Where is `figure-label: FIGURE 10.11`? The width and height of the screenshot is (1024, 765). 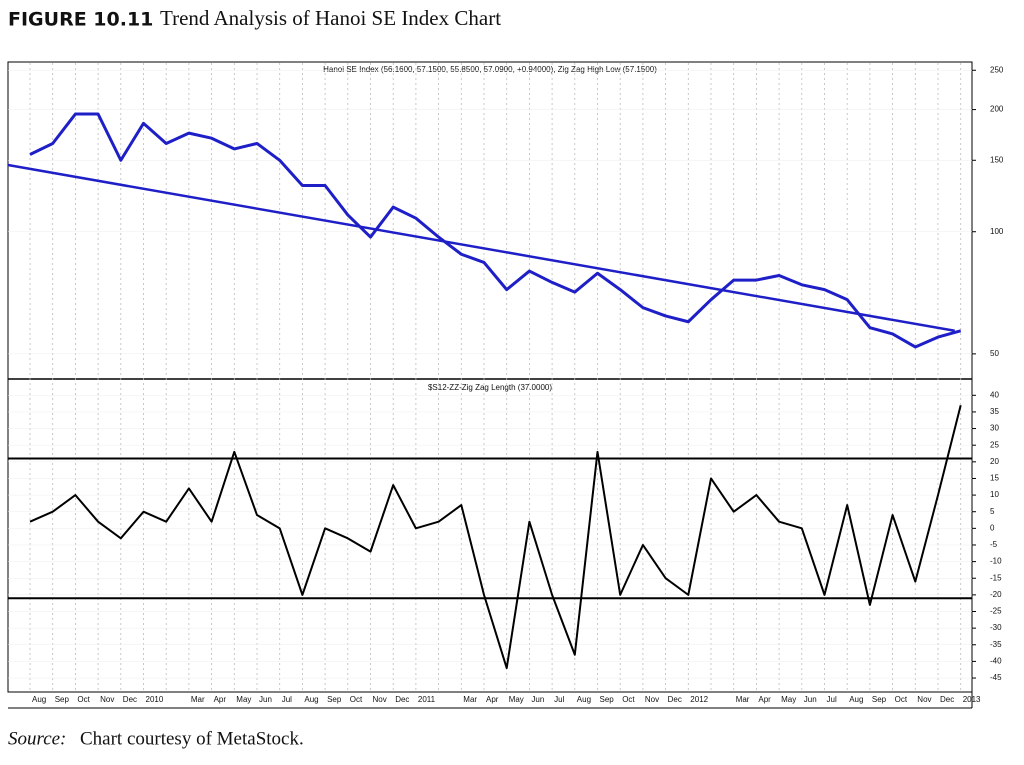
figure-label: FIGURE 10.11 is located at coordinates (80, 20).